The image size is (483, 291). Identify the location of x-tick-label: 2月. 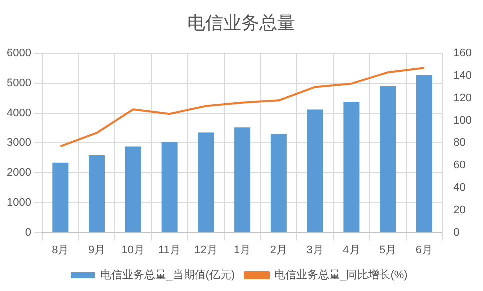
(279, 250).